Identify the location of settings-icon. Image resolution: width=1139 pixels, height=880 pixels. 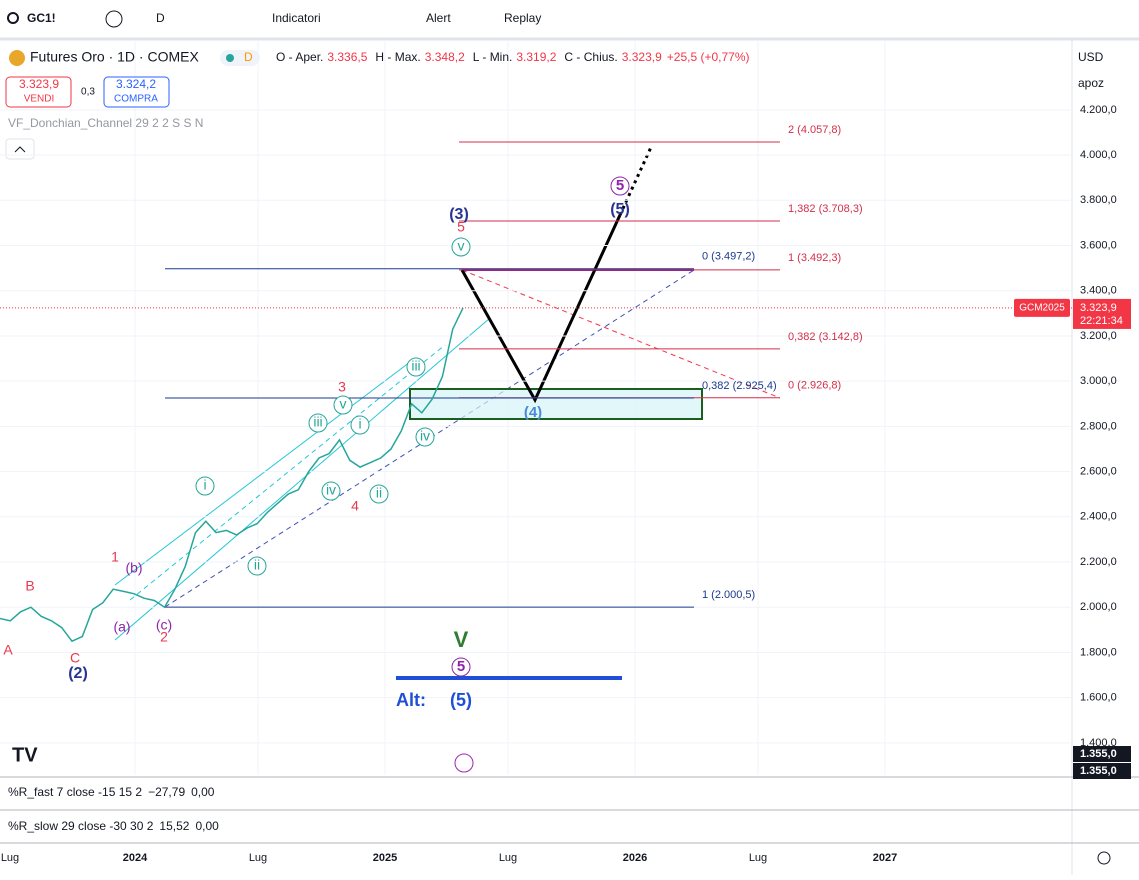
(1104, 858).